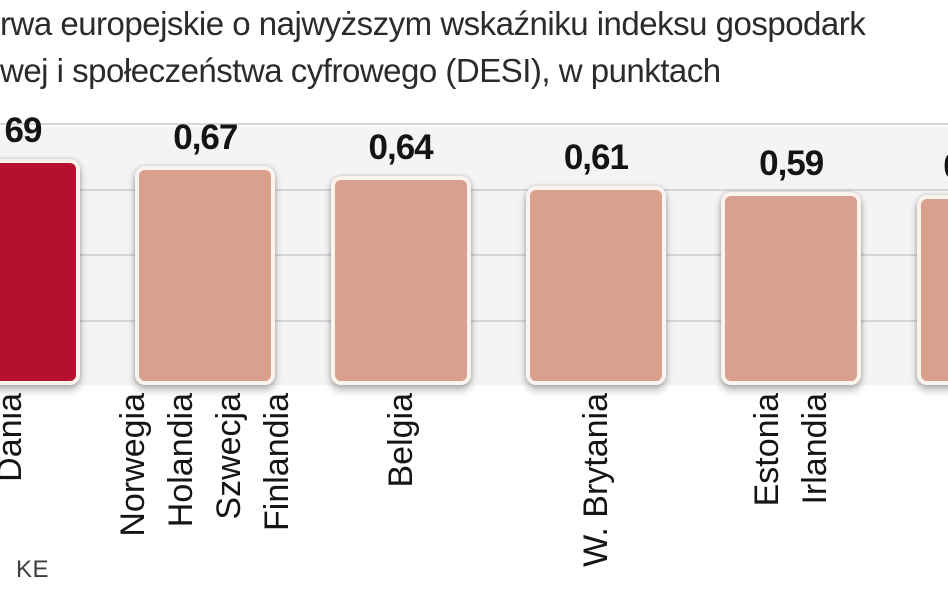 Image resolution: width=948 pixels, height=593 pixels. I want to click on bar-category-label: Estonia, so click(767, 450).